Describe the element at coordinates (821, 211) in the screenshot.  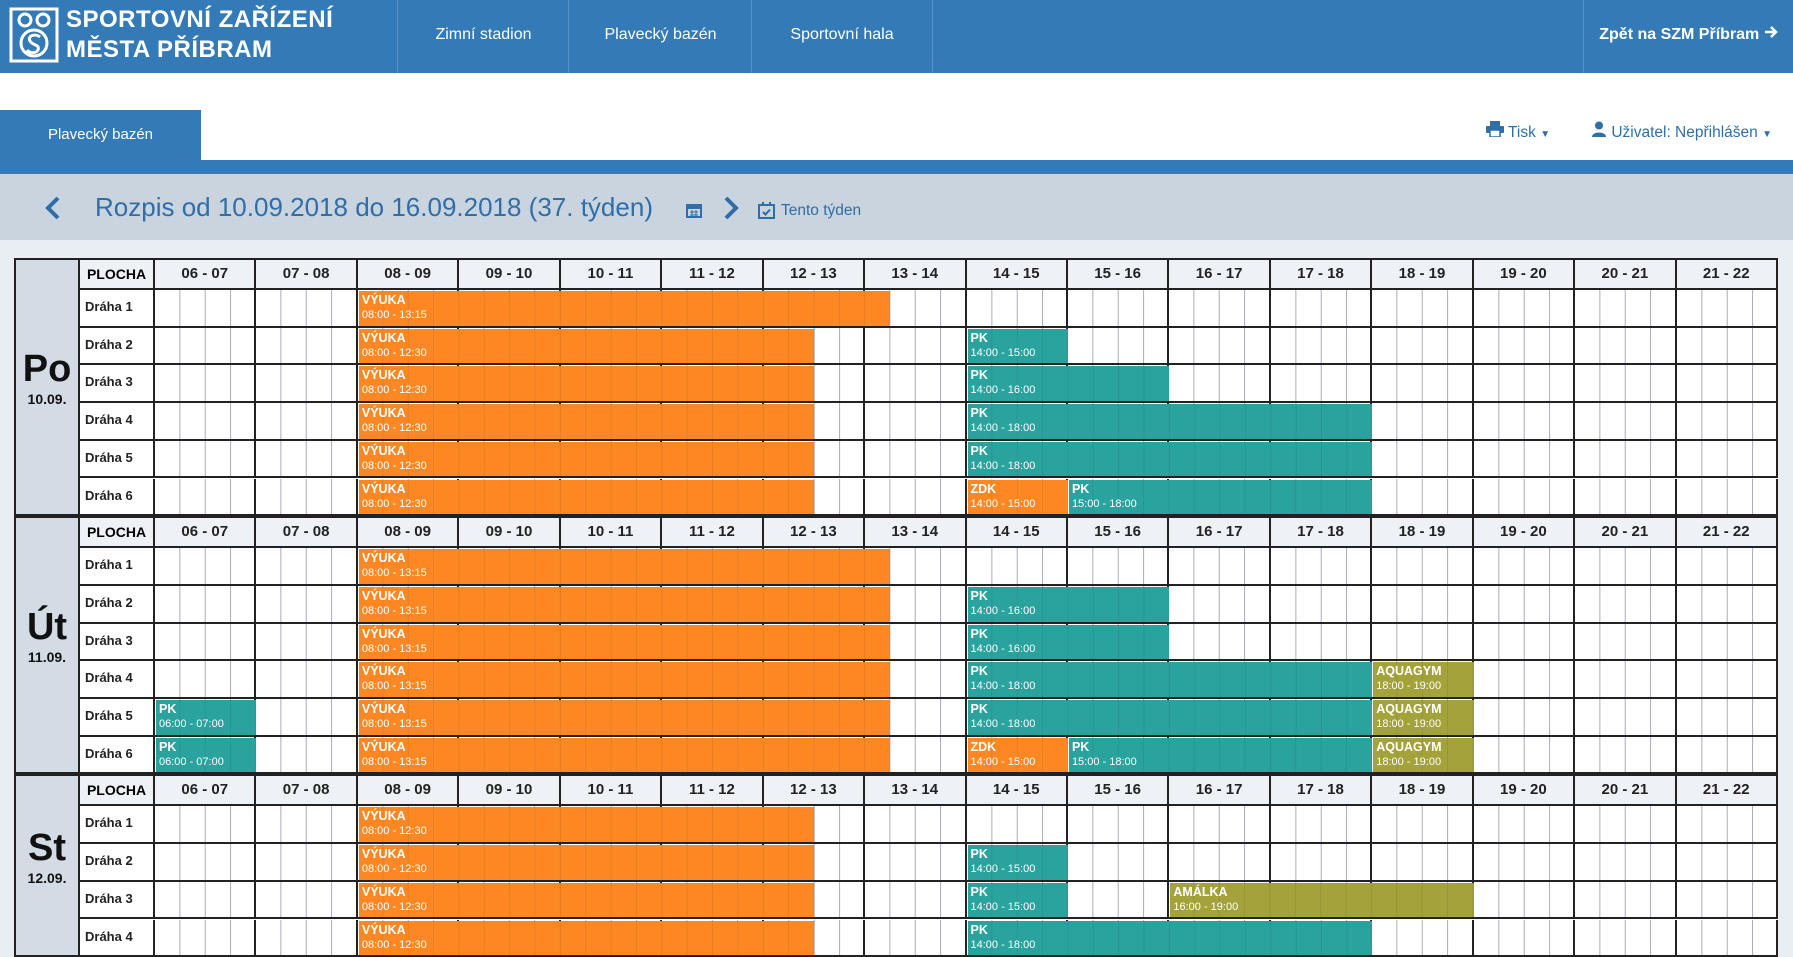
I see `current-week-link: Tento týden` at that location.